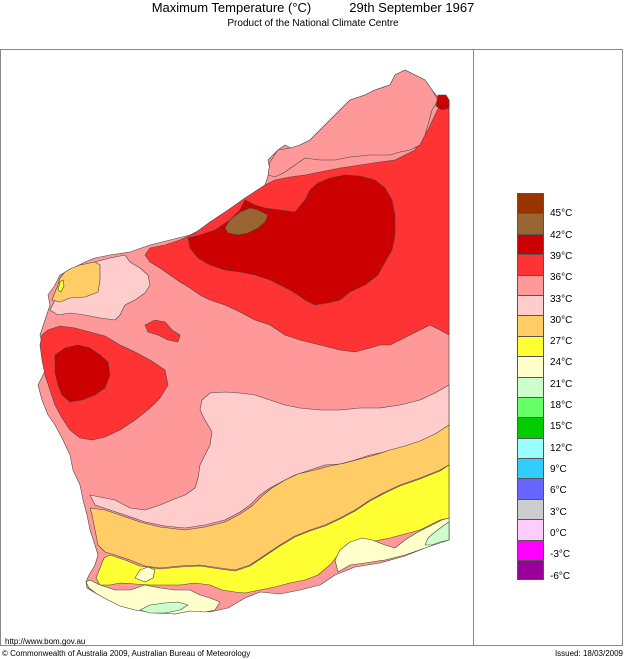 Image resolution: width=626 pixels, height=659 pixels. What do you see at coordinates (561, 213) in the screenshot?
I see `legend-label: 45°C` at bounding box center [561, 213].